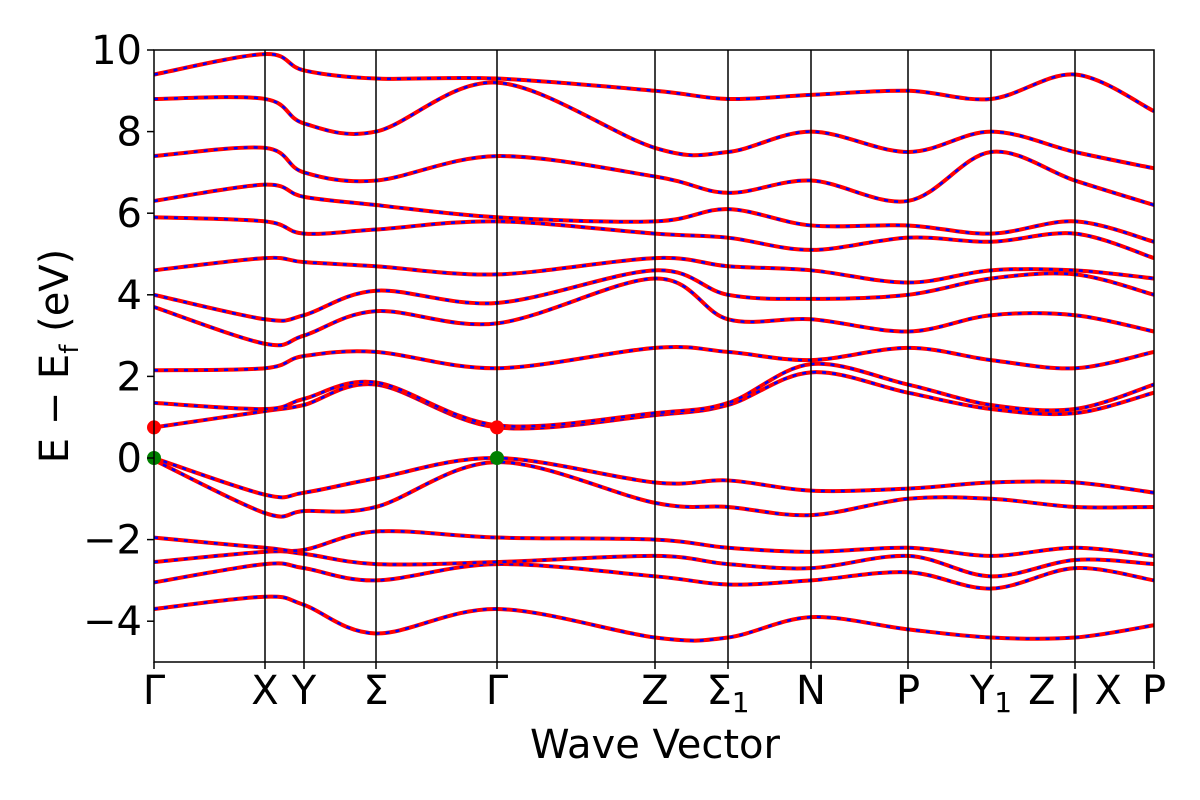 The height and width of the screenshot is (800, 1200). I want to click on y-axis-title: E − Ef (eV), so click(58, 356).